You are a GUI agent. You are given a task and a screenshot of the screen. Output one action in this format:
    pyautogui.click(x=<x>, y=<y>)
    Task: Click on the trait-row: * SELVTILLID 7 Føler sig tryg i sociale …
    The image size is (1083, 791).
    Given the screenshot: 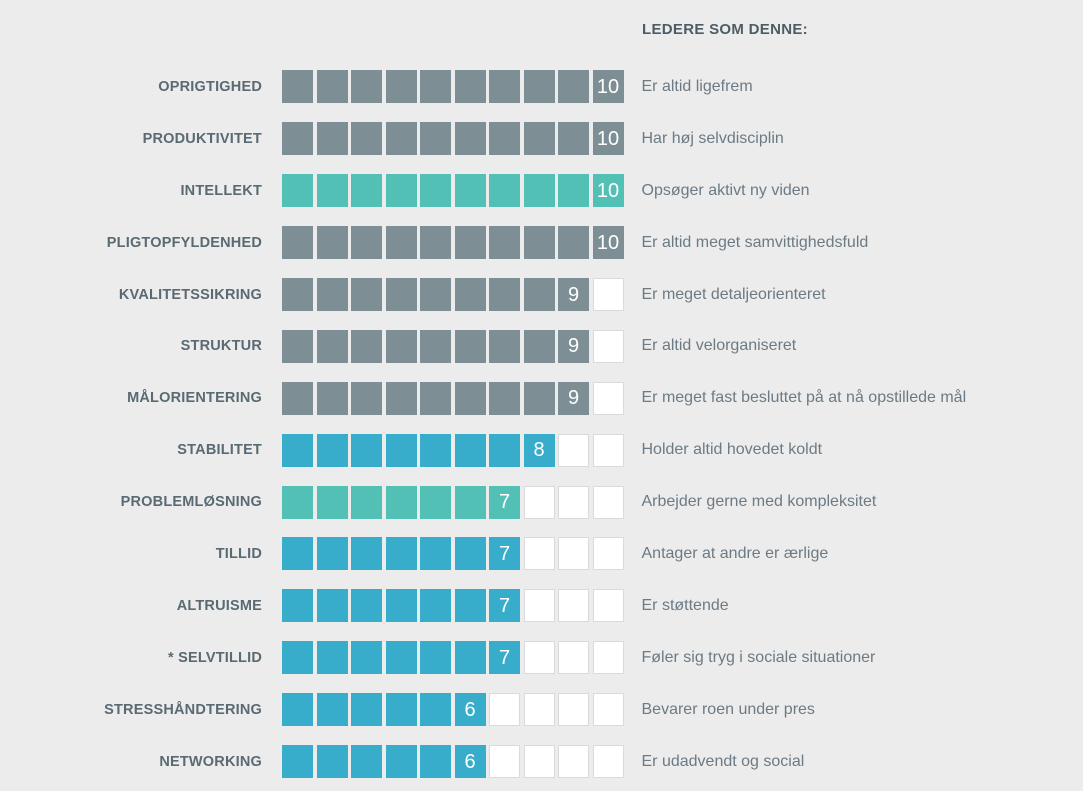 What is the action you would take?
    pyautogui.click(x=541, y=658)
    